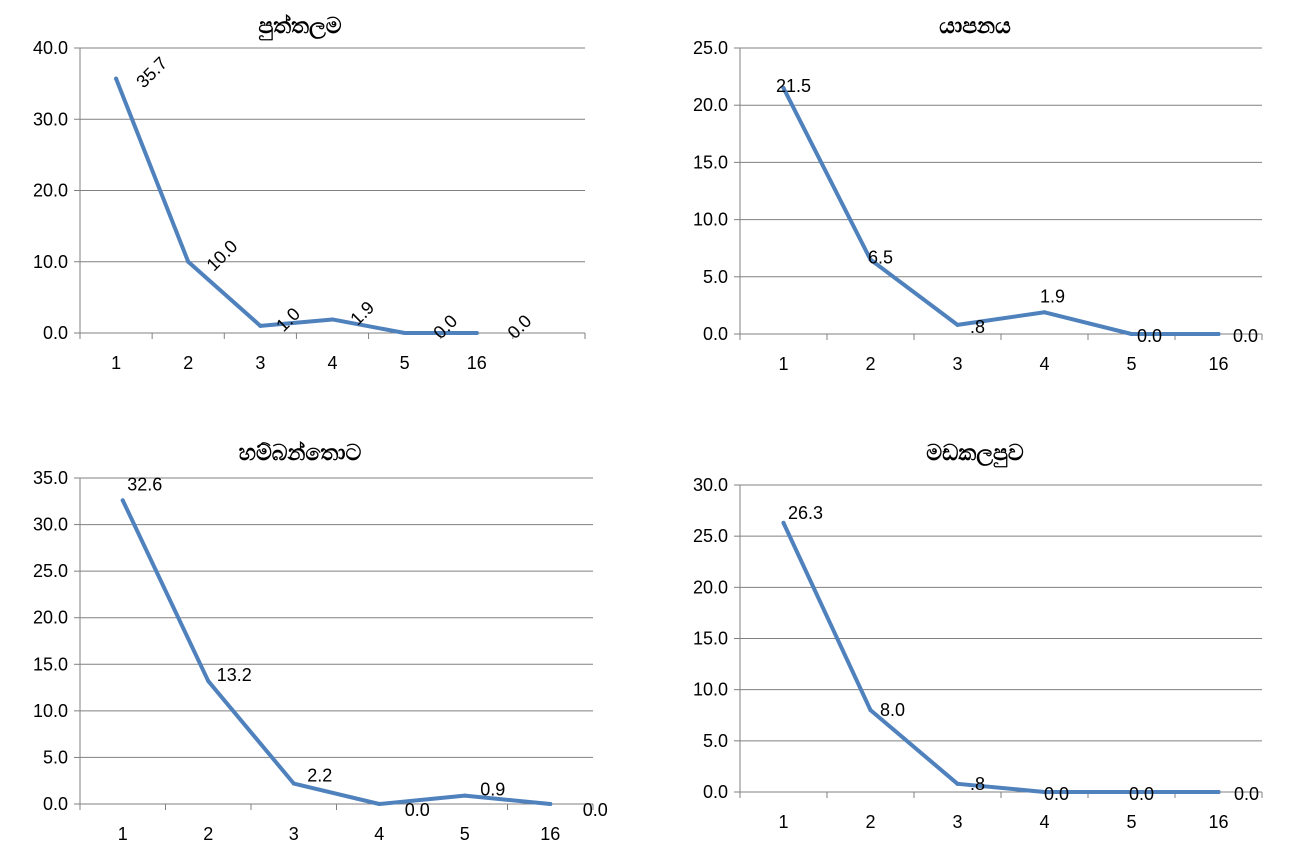 The width and height of the screenshot is (1291, 853). Describe the element at coordinates (492, 790) in the screenshot. I see `data-label: 0.9` at that location.